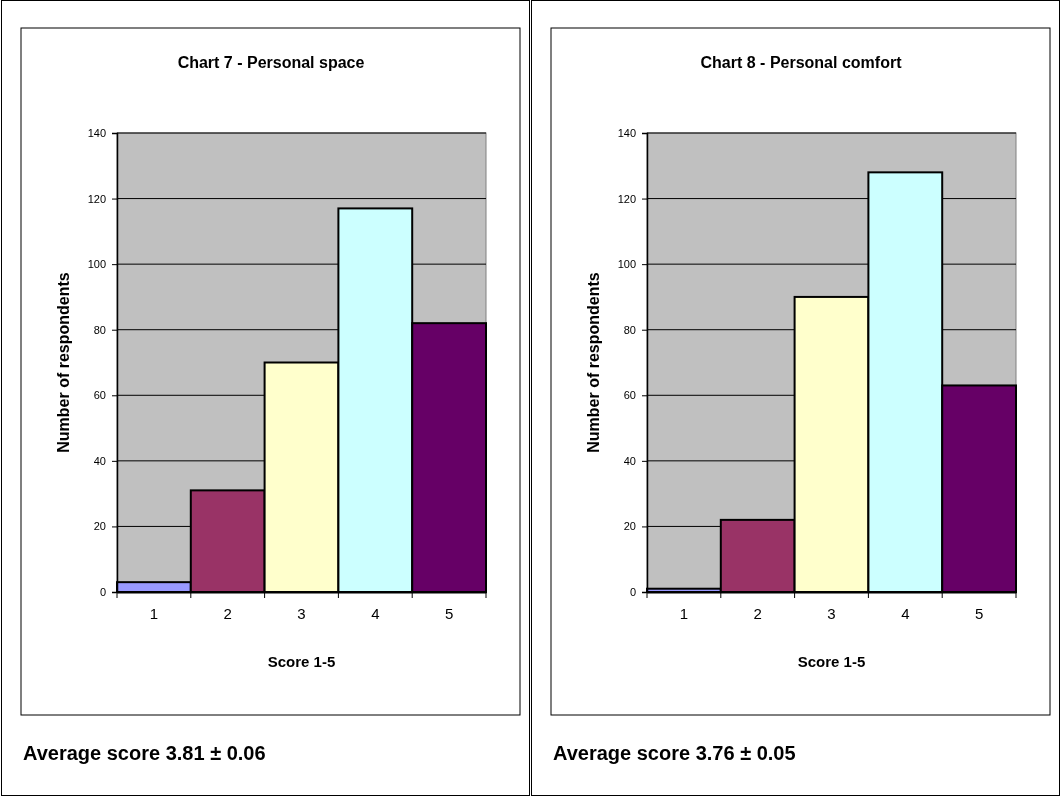 Image resolution: width=1061 pixels, height=796 pixels. Describe the element at coordinates (674, 753) in the screenshot. I see `text: Average score 3.76 ± 0.05` at that location.